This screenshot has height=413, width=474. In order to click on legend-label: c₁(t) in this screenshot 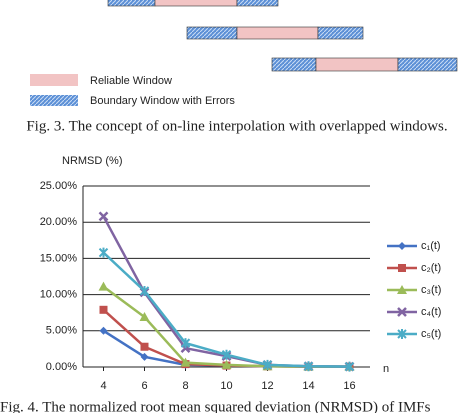, I will do `click(431, 246)`.